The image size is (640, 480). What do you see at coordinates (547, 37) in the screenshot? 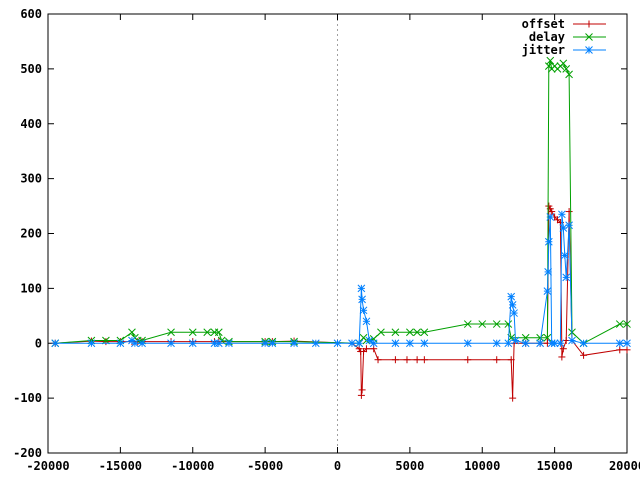
I see `legend-label: delay` at bounding box center [547, 37].